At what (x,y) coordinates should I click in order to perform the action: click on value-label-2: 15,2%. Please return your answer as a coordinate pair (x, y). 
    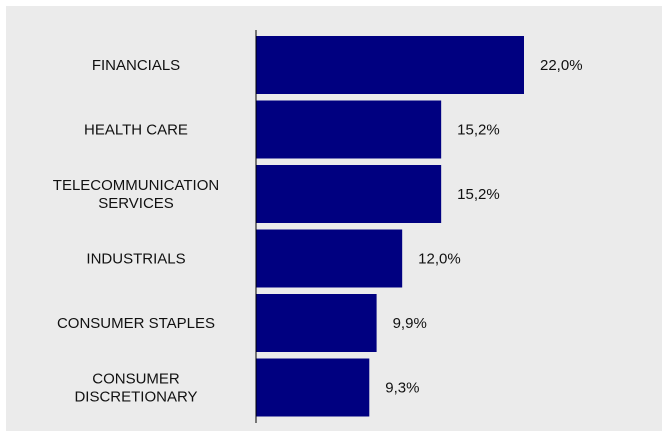
    Looking at the image, I should click on (478, 130).